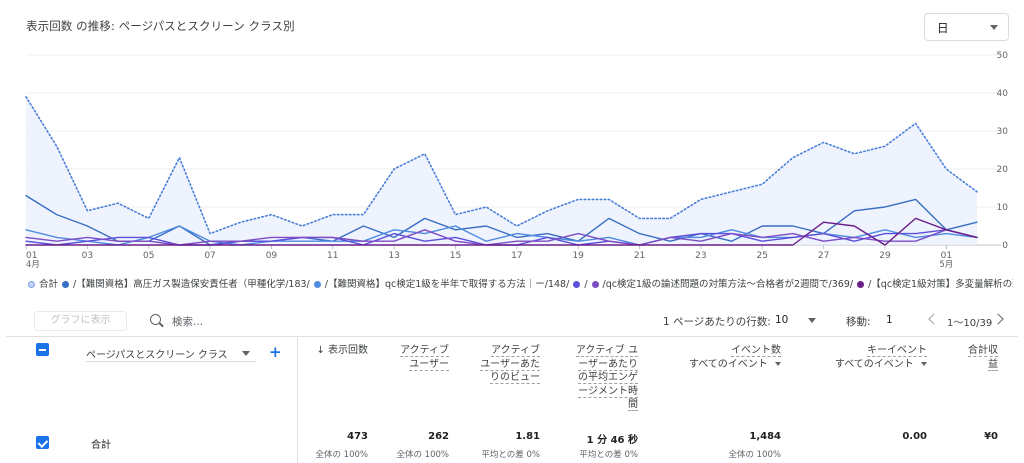  Describe the element at coordinates (914, 436) in the screenshot. I see `total-value: 0.00` at that location.